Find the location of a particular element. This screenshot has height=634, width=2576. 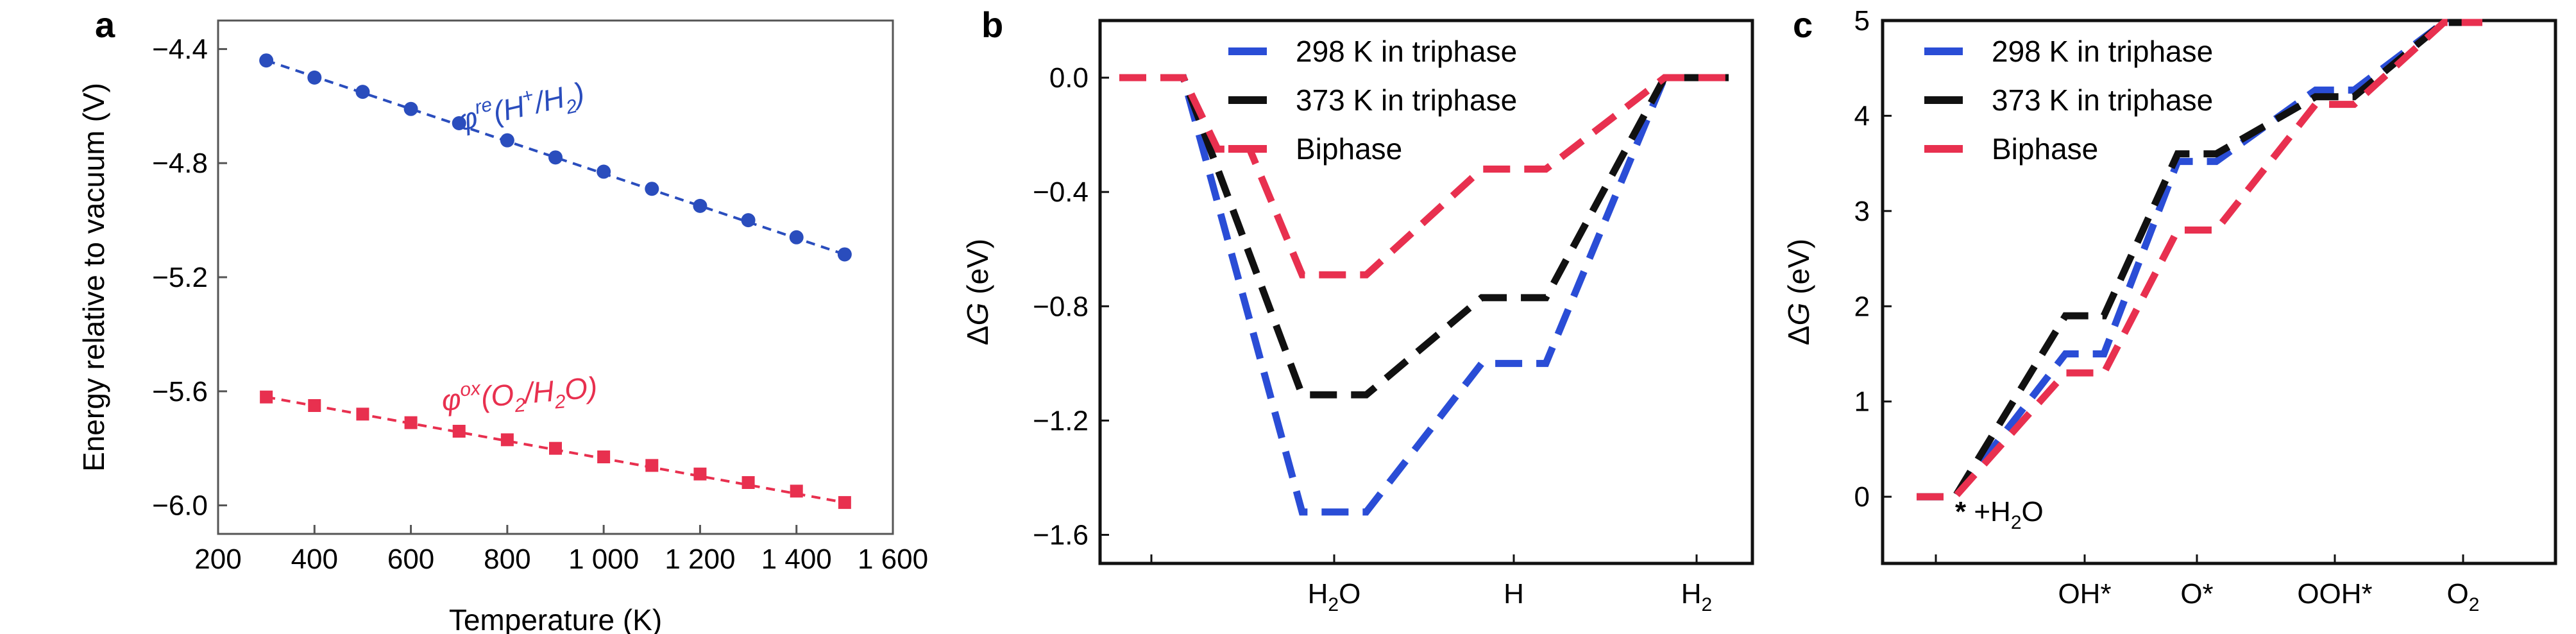

y-tick-label-b-1: −0.4 is located at coordinates (1061, 192).